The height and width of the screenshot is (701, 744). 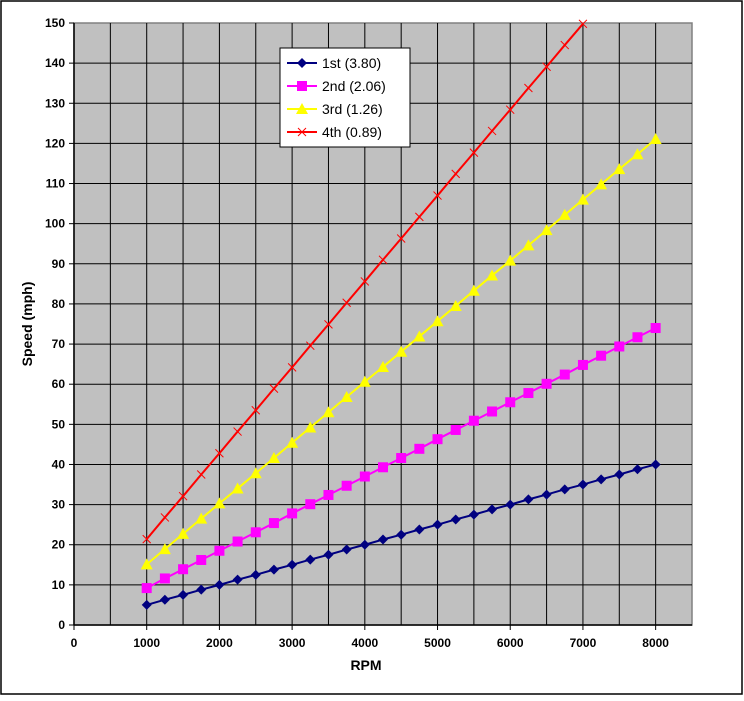 I want to click on legend-label: 2nd (2.06), so click(x=354, y=86).